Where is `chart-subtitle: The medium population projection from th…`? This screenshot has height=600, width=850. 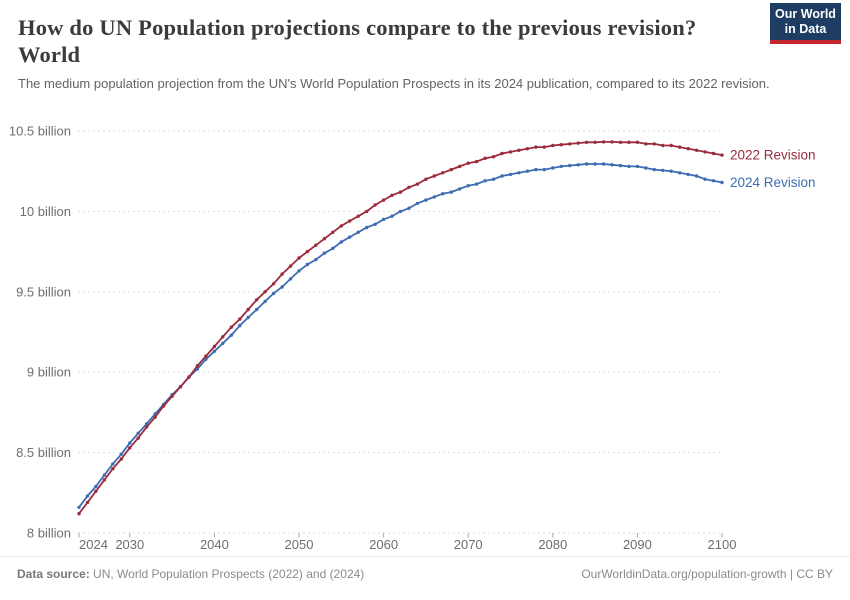
chart-subtitle: The medium population projection from th… is located at coordinates (394, 83).